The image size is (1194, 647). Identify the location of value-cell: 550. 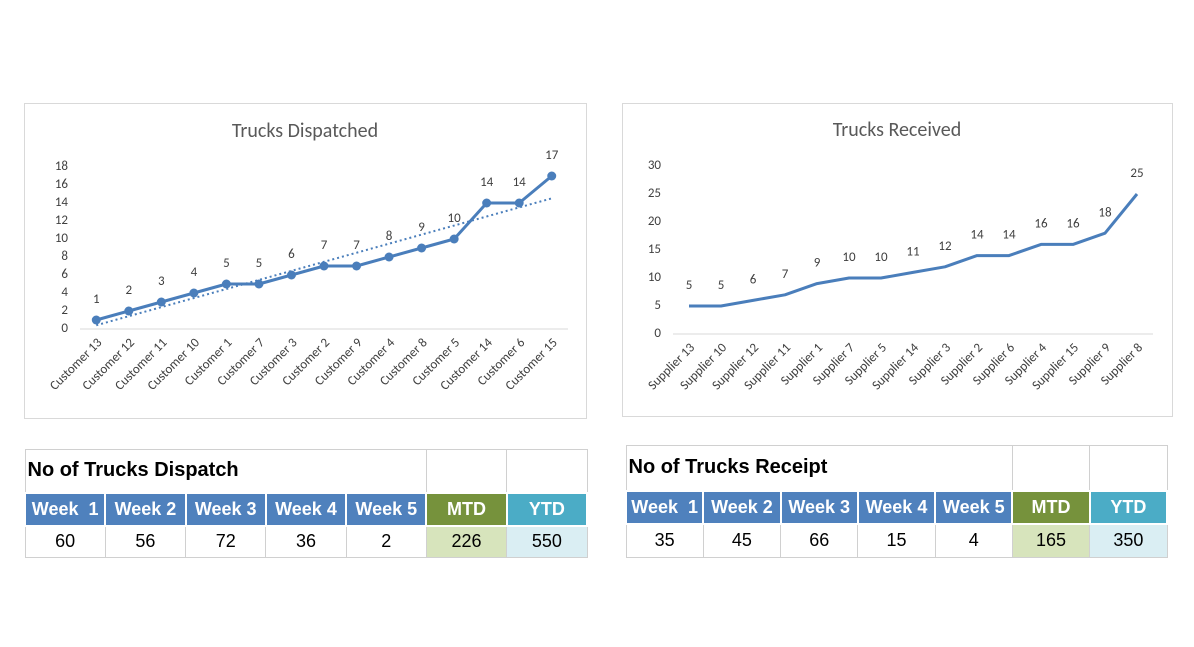
(547, 541).